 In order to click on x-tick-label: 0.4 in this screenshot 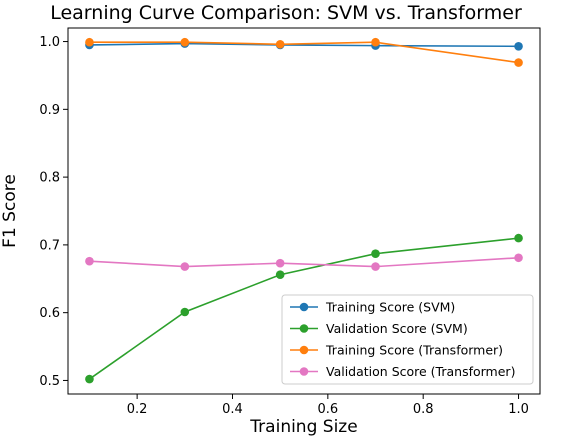, I will do `click(232, 409)`.